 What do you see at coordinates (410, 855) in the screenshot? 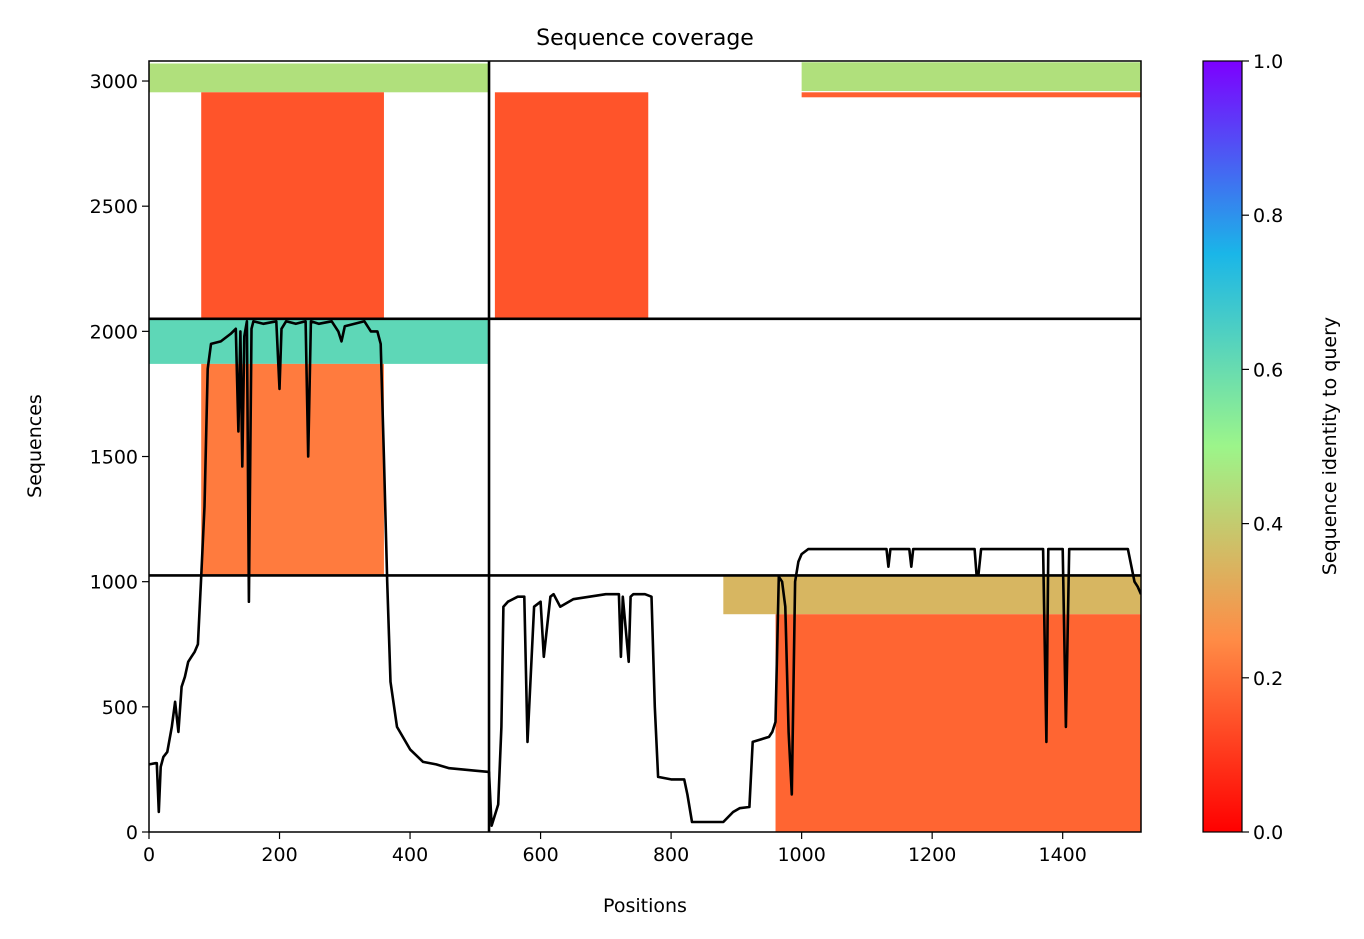
I see `x-tick-label: 400` at bounding box center [410, 855].